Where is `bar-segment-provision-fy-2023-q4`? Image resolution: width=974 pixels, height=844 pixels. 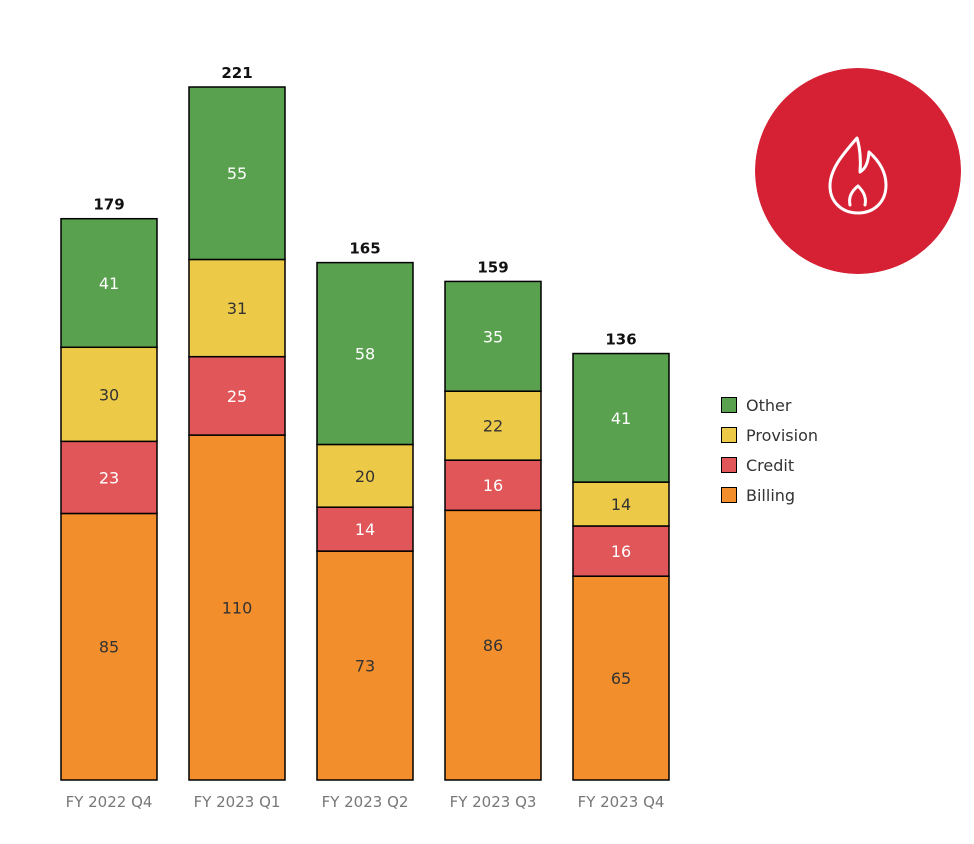 bar-segment-provision-fy-2023-q4 is located at coordinates (621, 504).